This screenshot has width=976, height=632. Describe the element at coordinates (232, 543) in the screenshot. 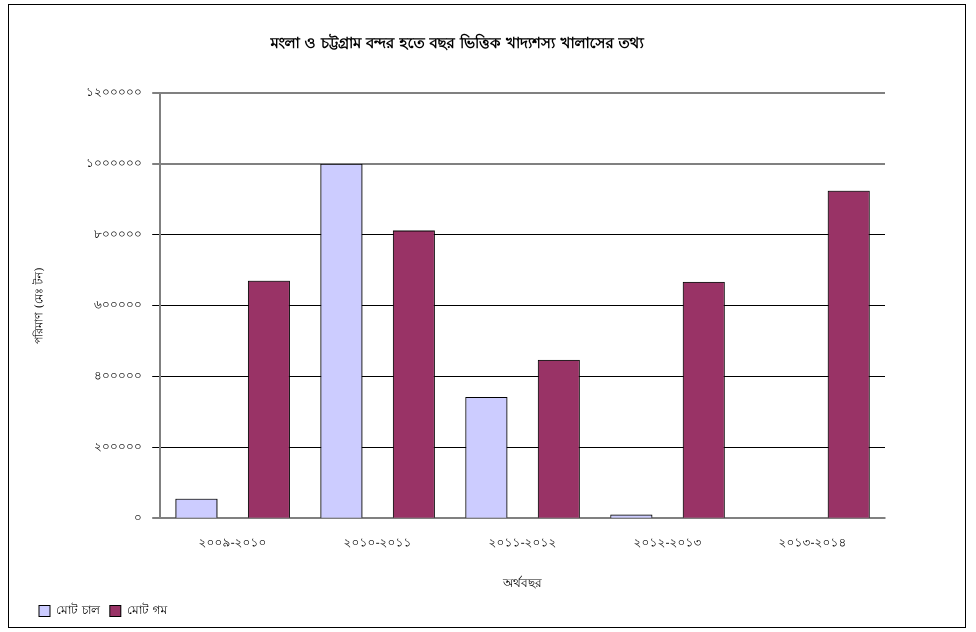

I see `x-tick-label: ২০০৯-২০১০` at that location.